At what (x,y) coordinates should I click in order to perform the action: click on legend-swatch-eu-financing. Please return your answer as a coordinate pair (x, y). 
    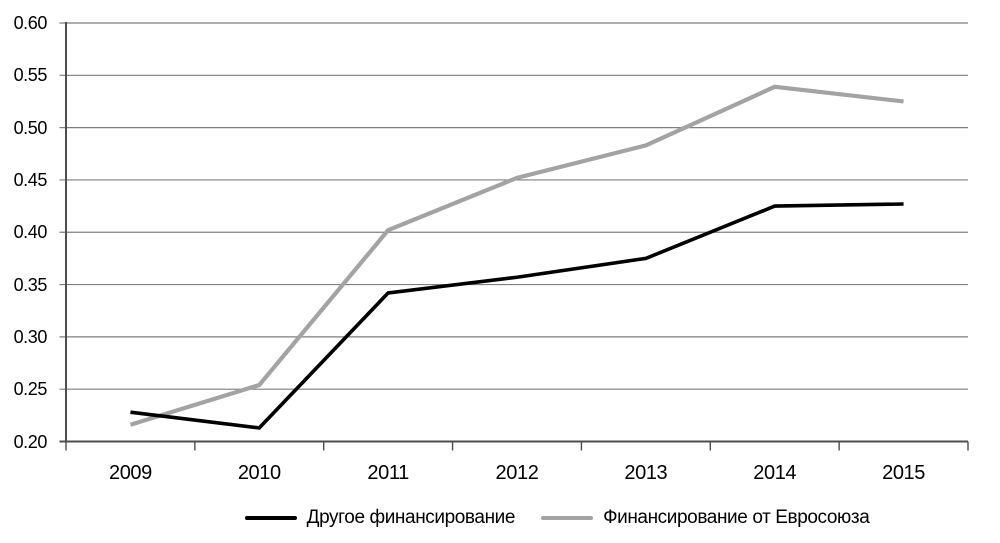
    Looking at the image, I should click on (567, 518).